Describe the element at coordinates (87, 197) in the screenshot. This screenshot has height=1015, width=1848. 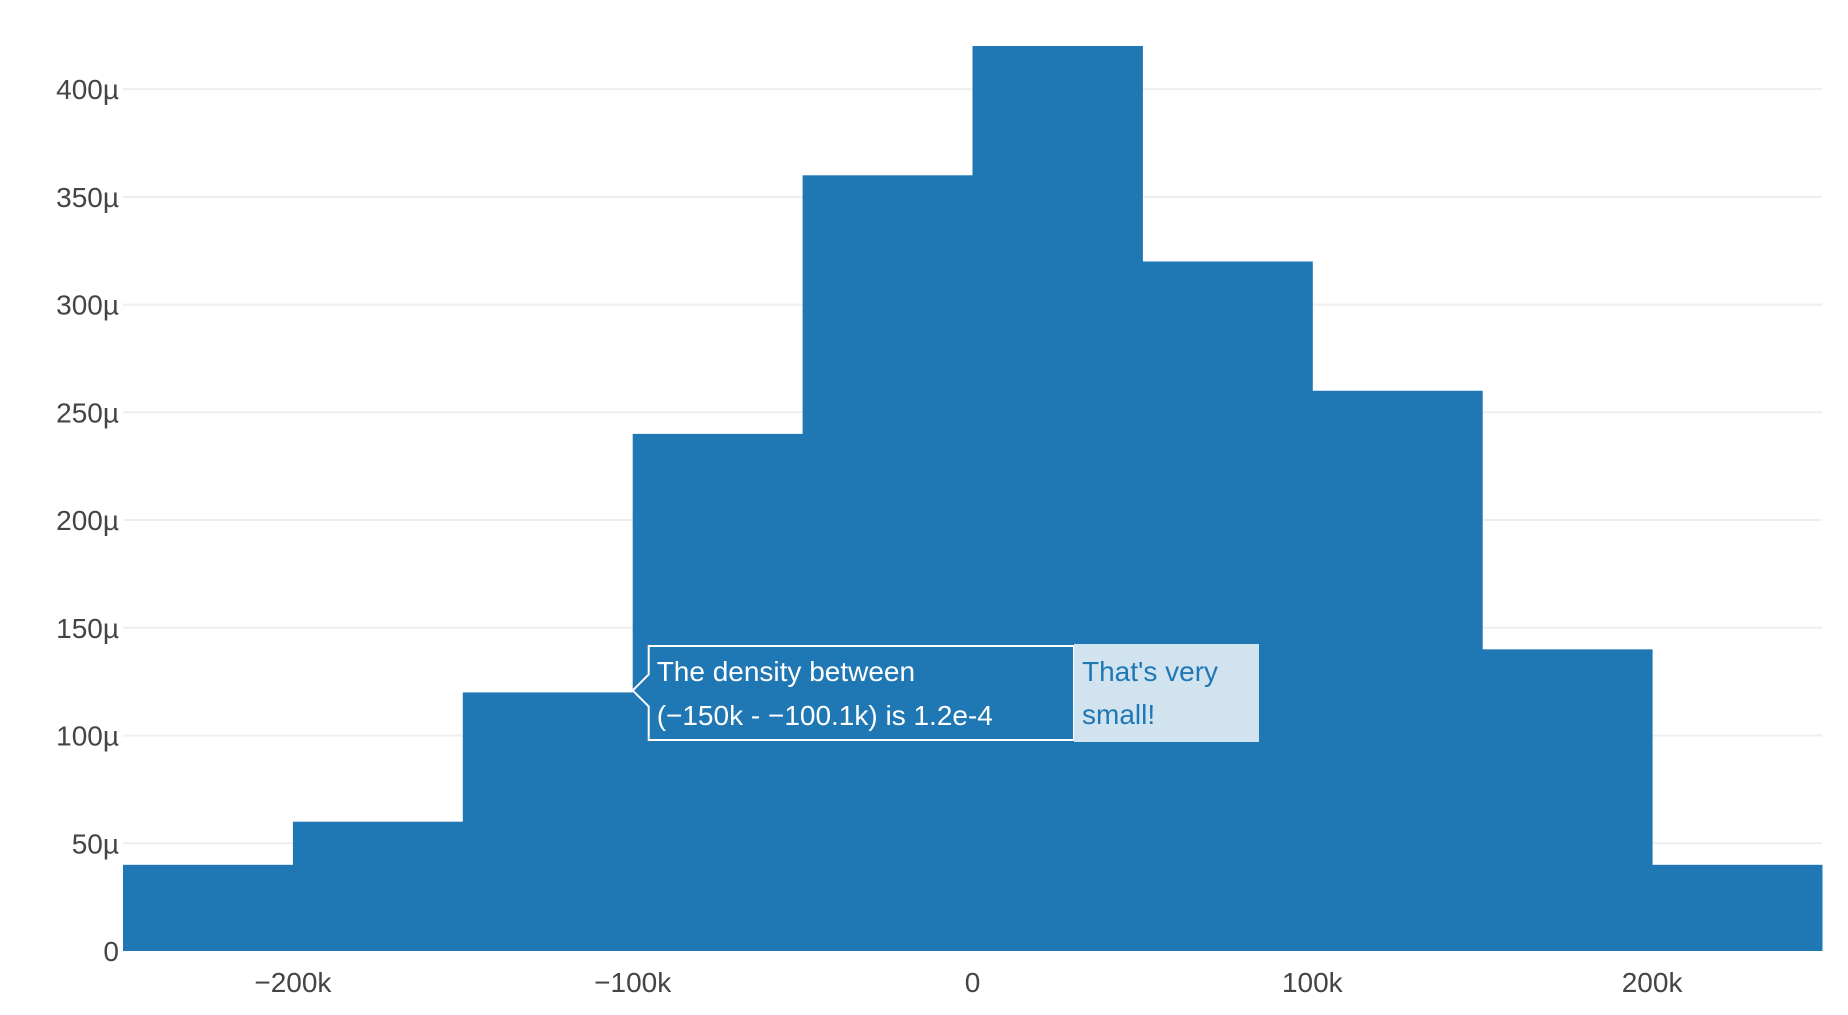
I see `y-tick-label: 350µ` at that location.